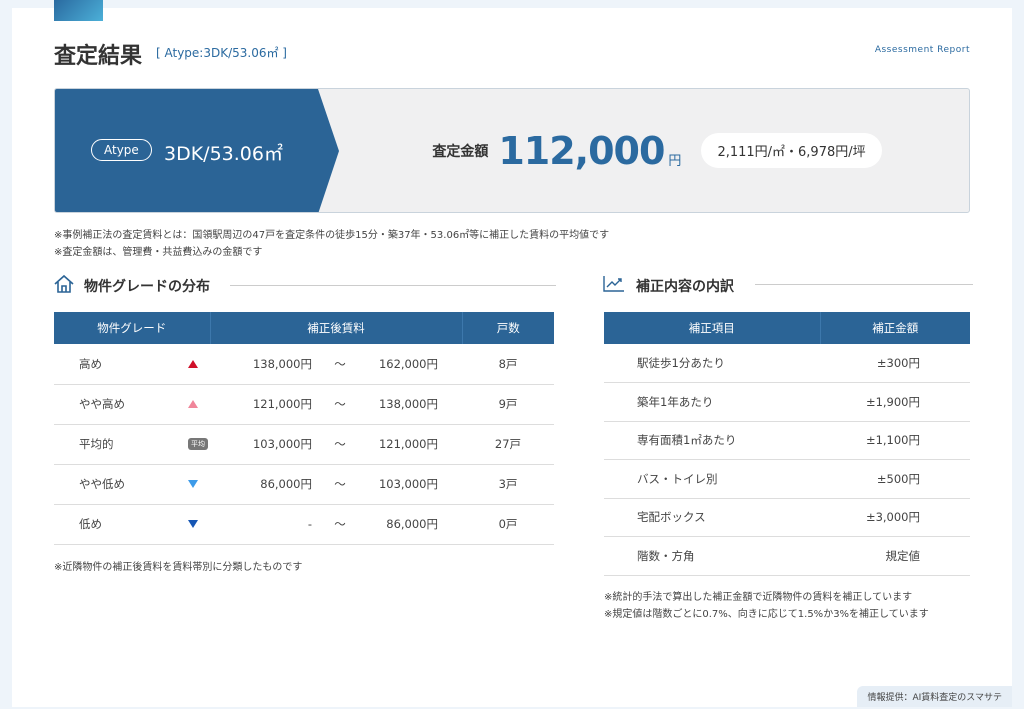  Describe the element at coordinates (335, 328) in the screenshot. I see `col-rent: 補正後賃料` at that location.